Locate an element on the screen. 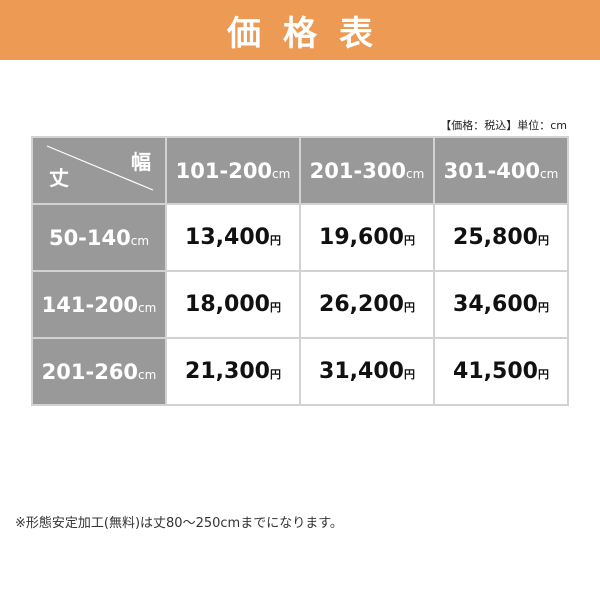 The image size is (600, 600). processing-note: ※形態安定加工(無料)は丈80～250cmまでになります。 is located at coordinates (179, 523).